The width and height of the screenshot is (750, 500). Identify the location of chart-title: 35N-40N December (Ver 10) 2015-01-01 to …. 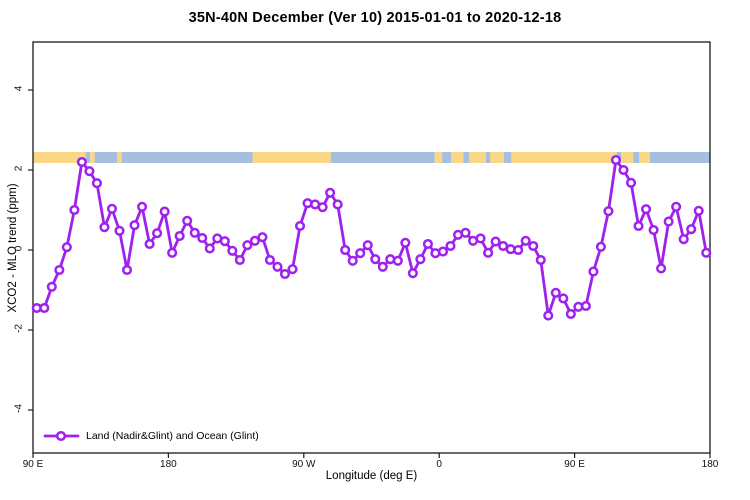
(375, 18).